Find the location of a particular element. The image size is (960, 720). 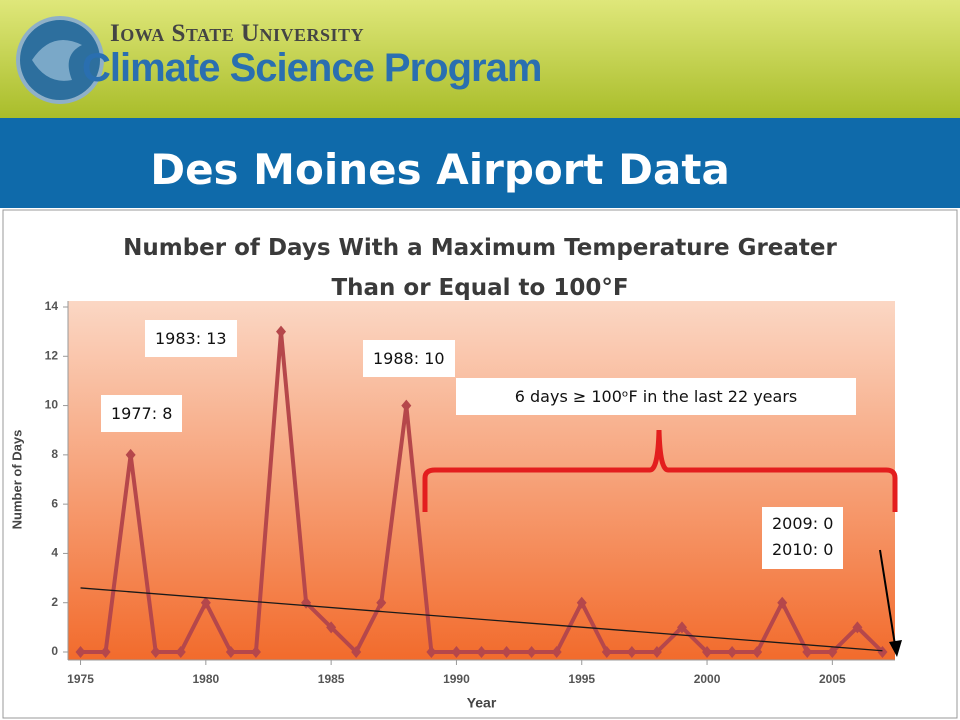

annotation: 1988: 10 is located at coordinates (409, 358).